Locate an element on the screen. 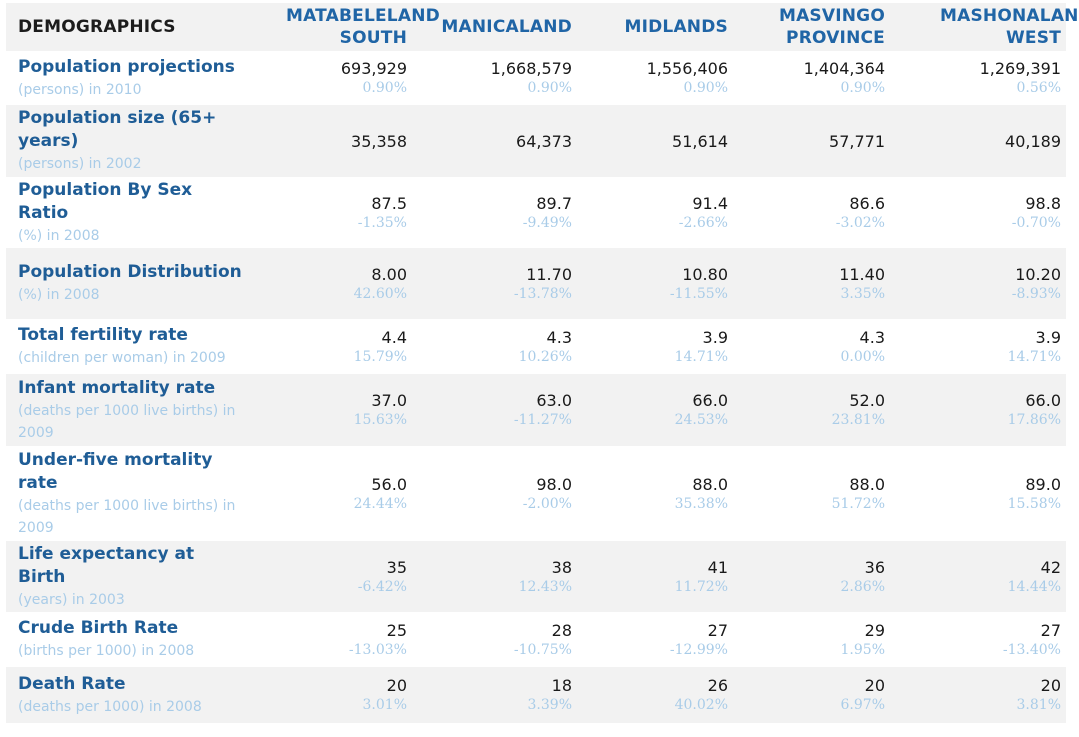 The width and height of the screenshot is (1079, 737). indicator-name: Under-five mortality rate is located at coordinates (115, 471).